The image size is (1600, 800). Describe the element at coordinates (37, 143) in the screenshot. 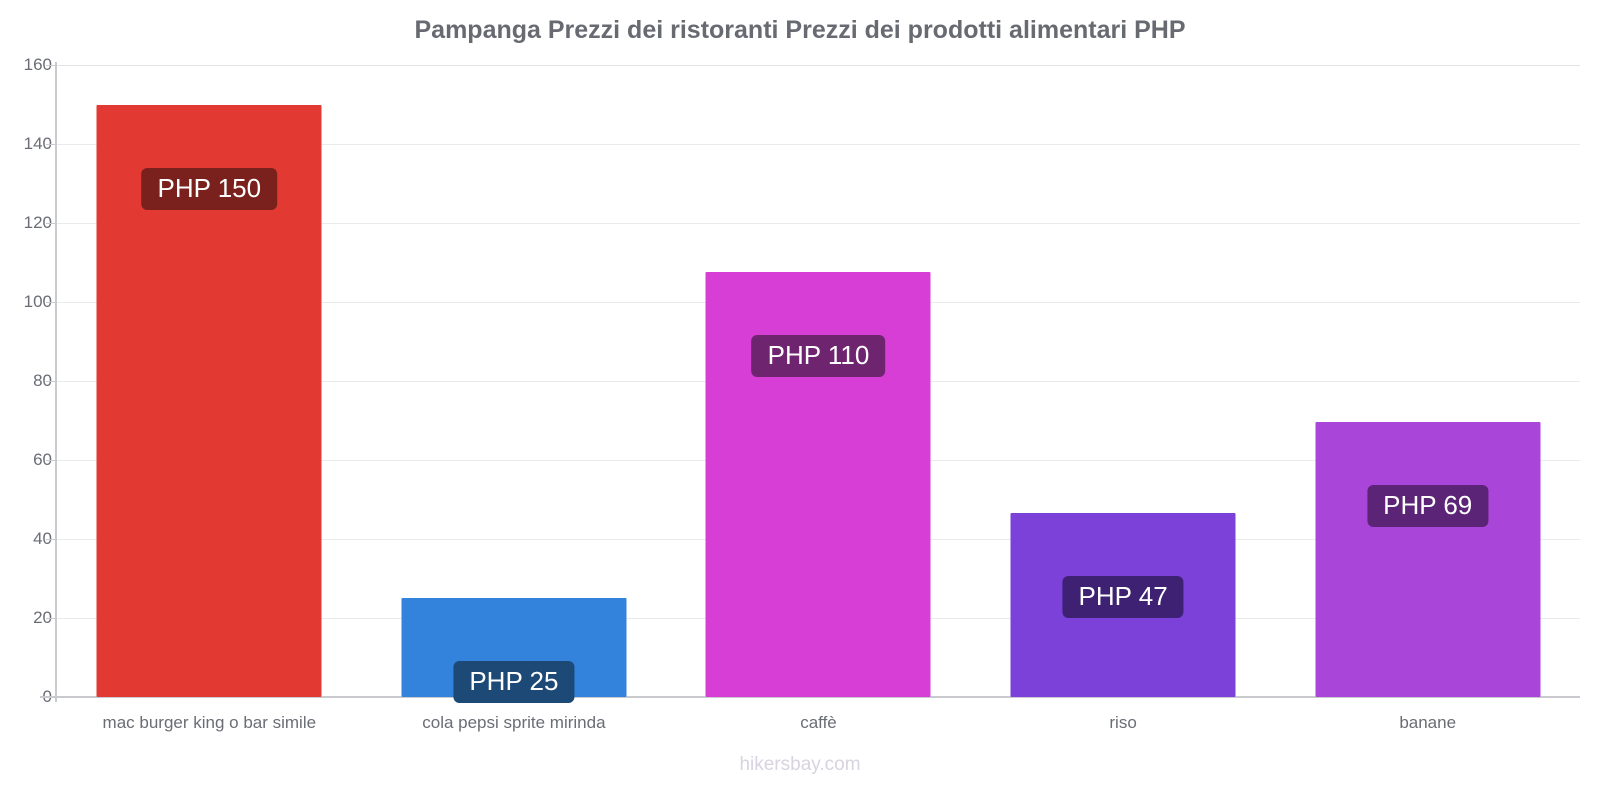

I see `y-axis-tick-label: 140` at that location.